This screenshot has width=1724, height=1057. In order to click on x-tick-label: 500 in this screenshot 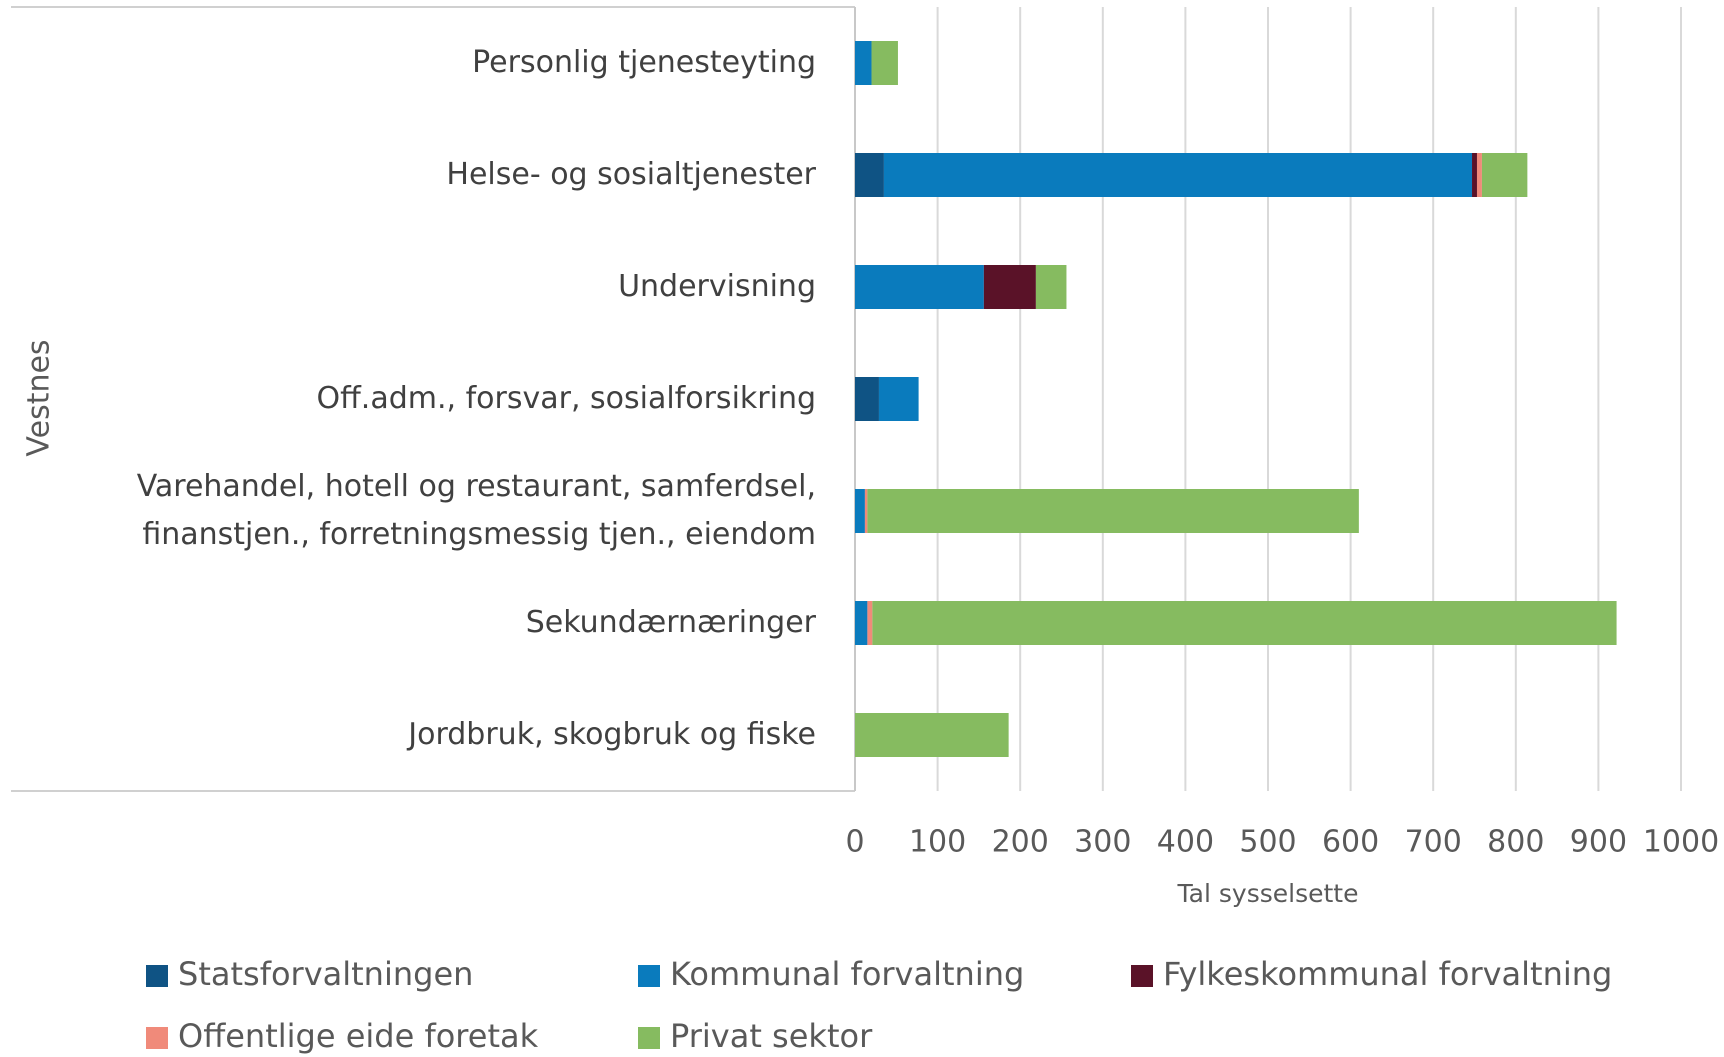, I will do `click(1267, 842)`.